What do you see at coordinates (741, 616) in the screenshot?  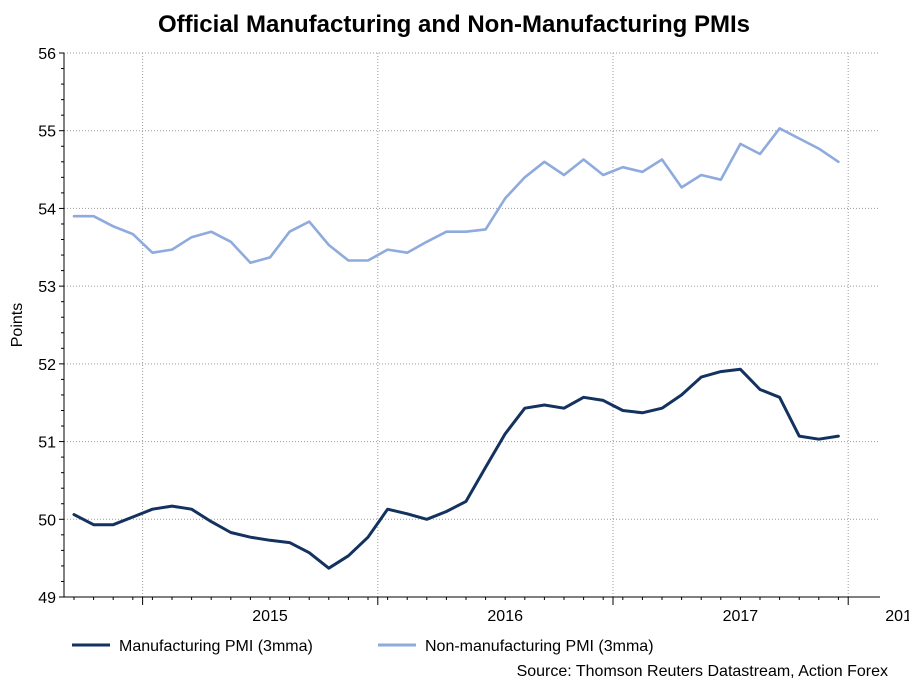 I see `x-tick-label: 2017` at bounding box center [741, 616].